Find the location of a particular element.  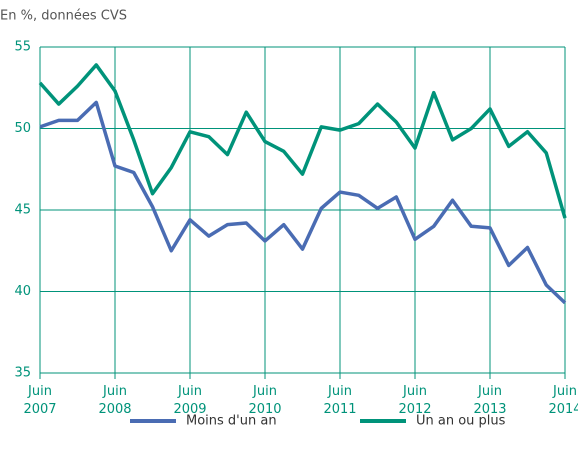

y-tick-label: 45 is located at coordinates (22, 210).